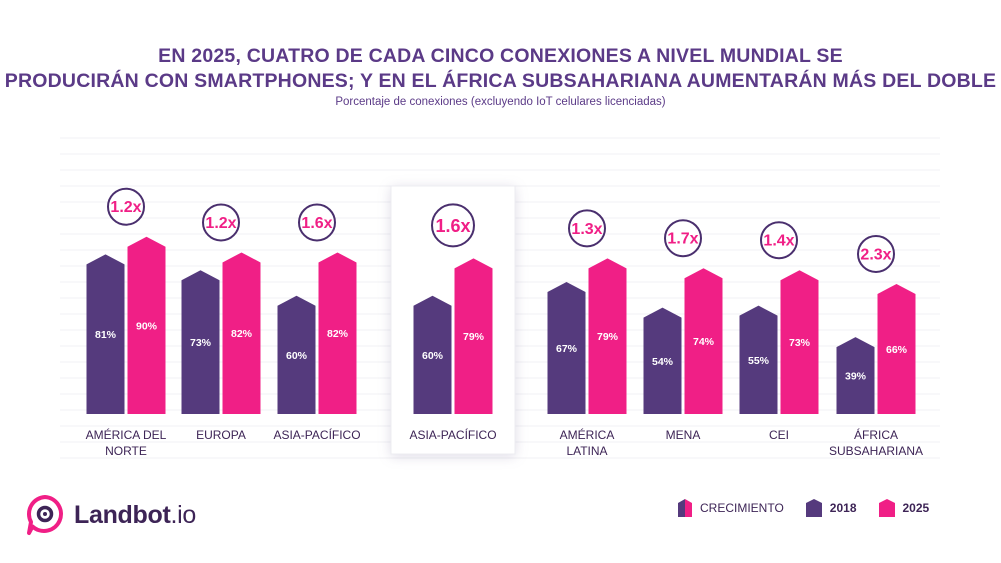 The image size is (1001, 563). Describe the element at coordinates (45, 515) in the screenshot. I see `landbot-logo-icon` at that location.